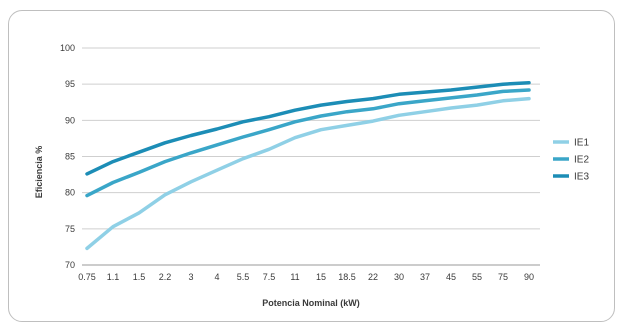 The height and width of the screenshot is (326, 619). Describe the element at coordinates (581, 160) in the screenshot. I see `legend-label-ie2: IE2` at that location.